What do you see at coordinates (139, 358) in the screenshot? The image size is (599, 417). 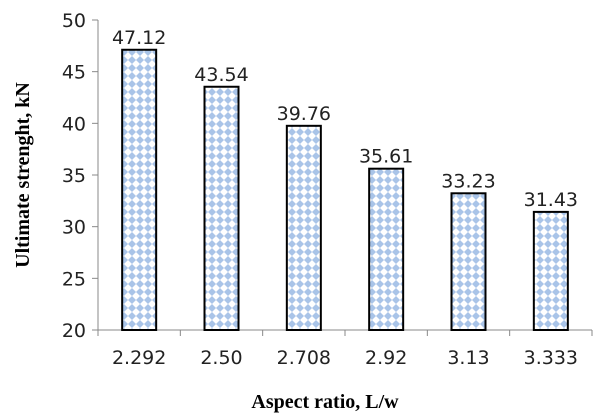 I see `x-tick-label: 2.292` at bounding box center [139, 358].